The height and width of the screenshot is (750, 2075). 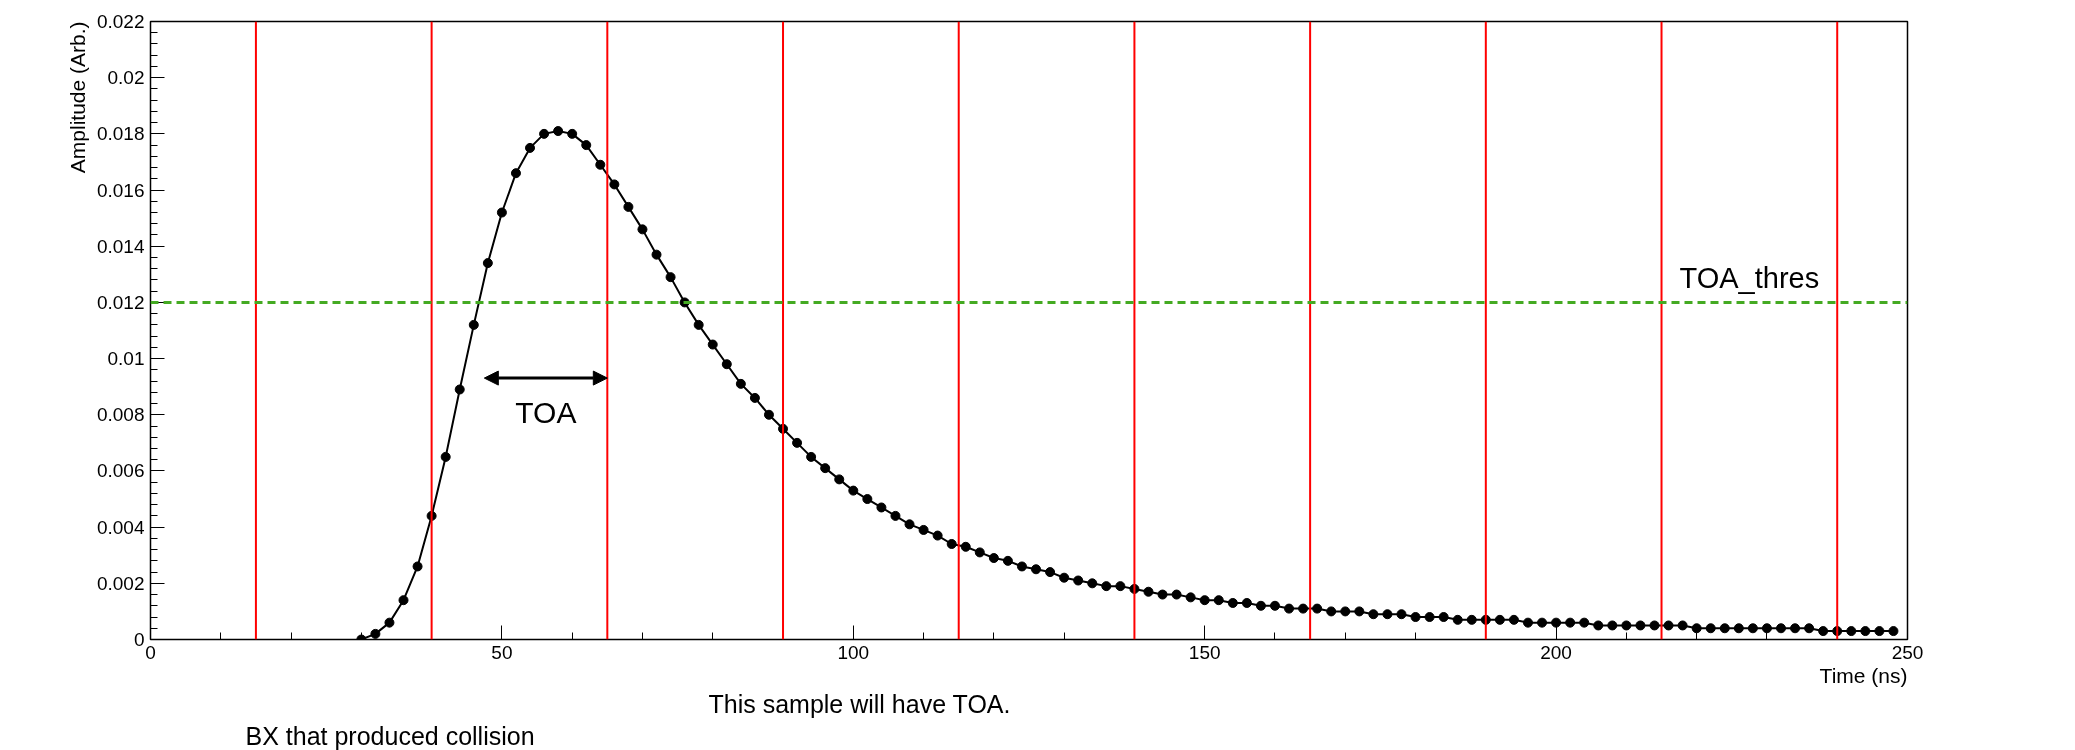 I want to click on y-tick-label: 0.022, so click(x=120, y=21).